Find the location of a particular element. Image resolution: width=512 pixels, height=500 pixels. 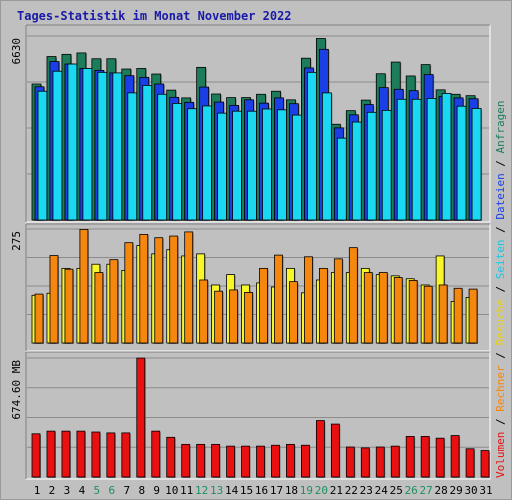

x-tick-label: 9 is located at coordinates (156, 490).